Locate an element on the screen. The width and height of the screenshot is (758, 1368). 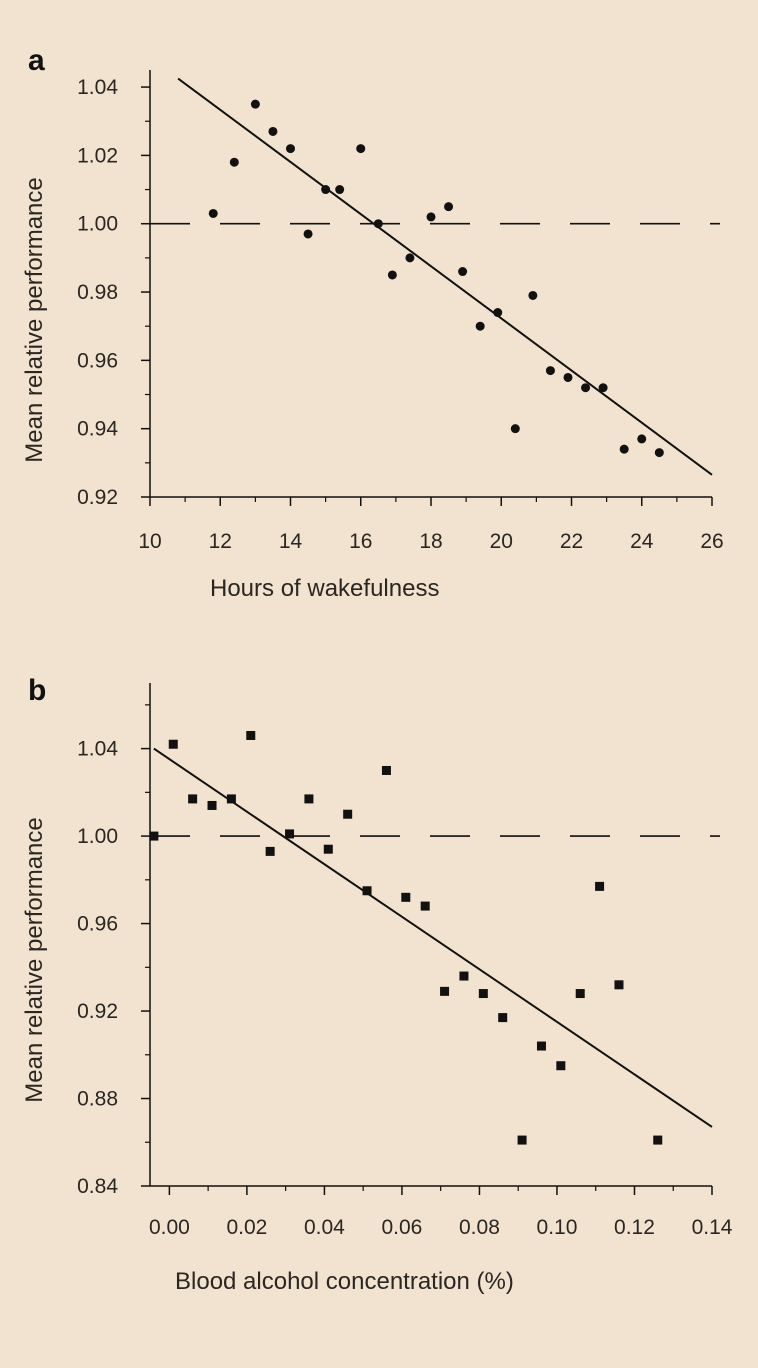
chart-a-x-tick-label: 14 is located at coordinates (291, 541).